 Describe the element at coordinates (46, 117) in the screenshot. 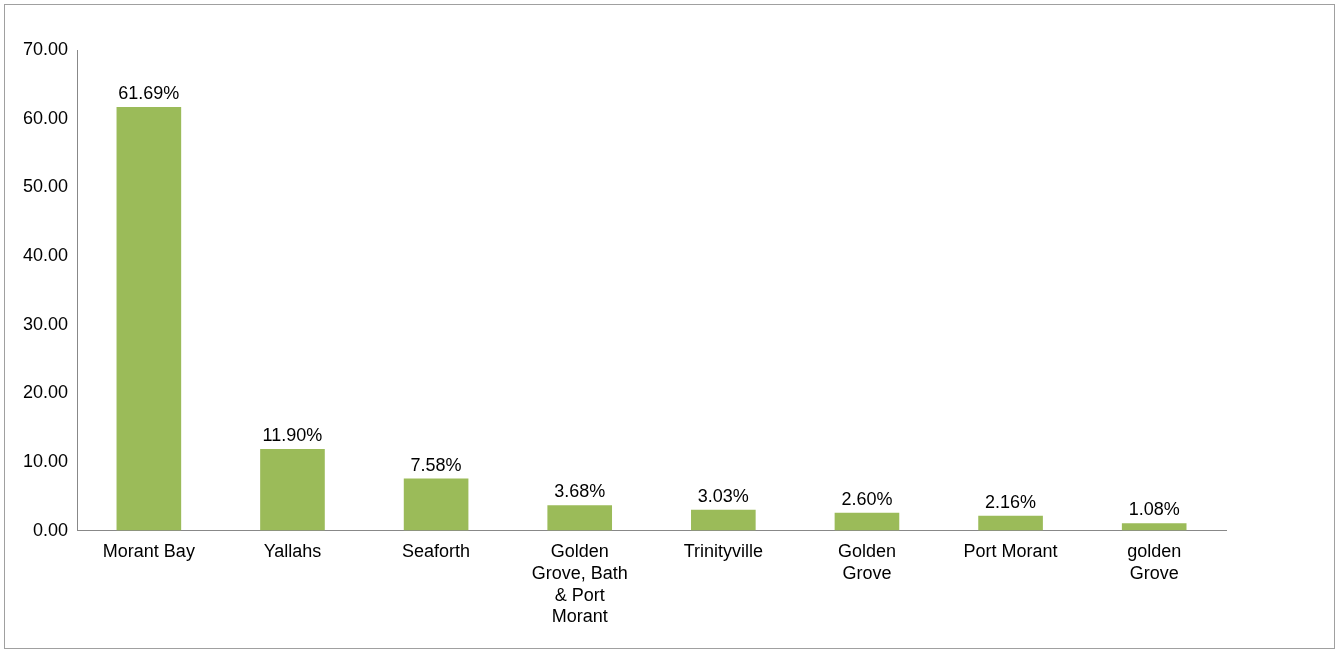

I see `y-tick-label: 60.00` at that location.